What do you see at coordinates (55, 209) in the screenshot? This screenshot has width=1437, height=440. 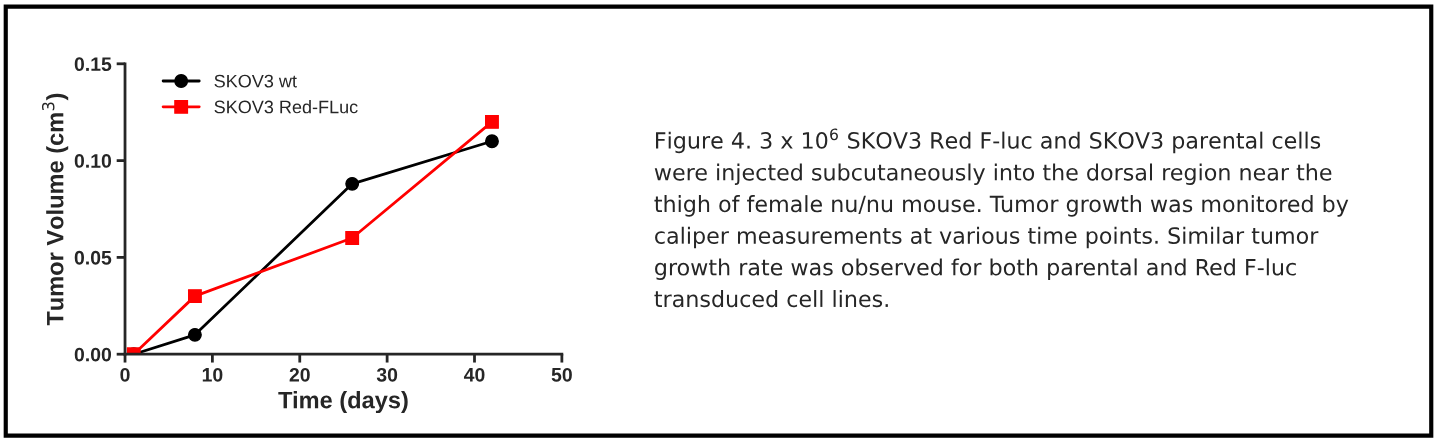 I see `y-axis-title: Tumor Volume (cm$^{3}$)` at bounding box center [55, 209].